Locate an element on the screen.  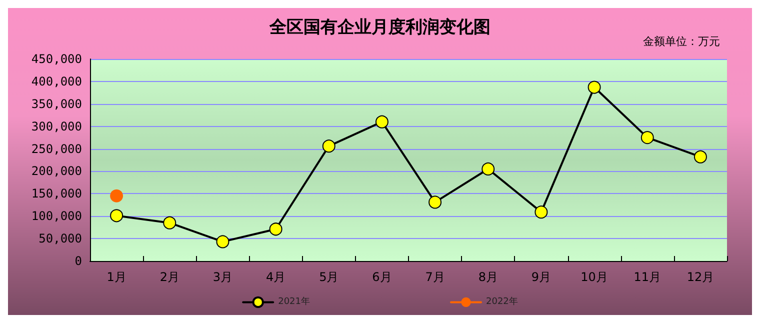
y-tick-label: 200,000 is located at coordinates (56, 171).